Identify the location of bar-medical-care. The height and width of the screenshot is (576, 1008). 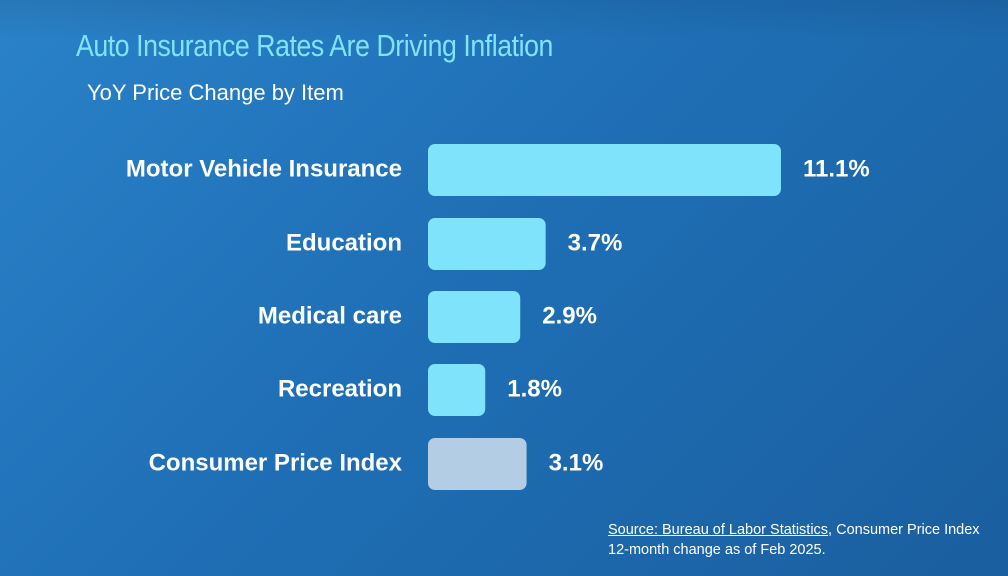
(474, 317).